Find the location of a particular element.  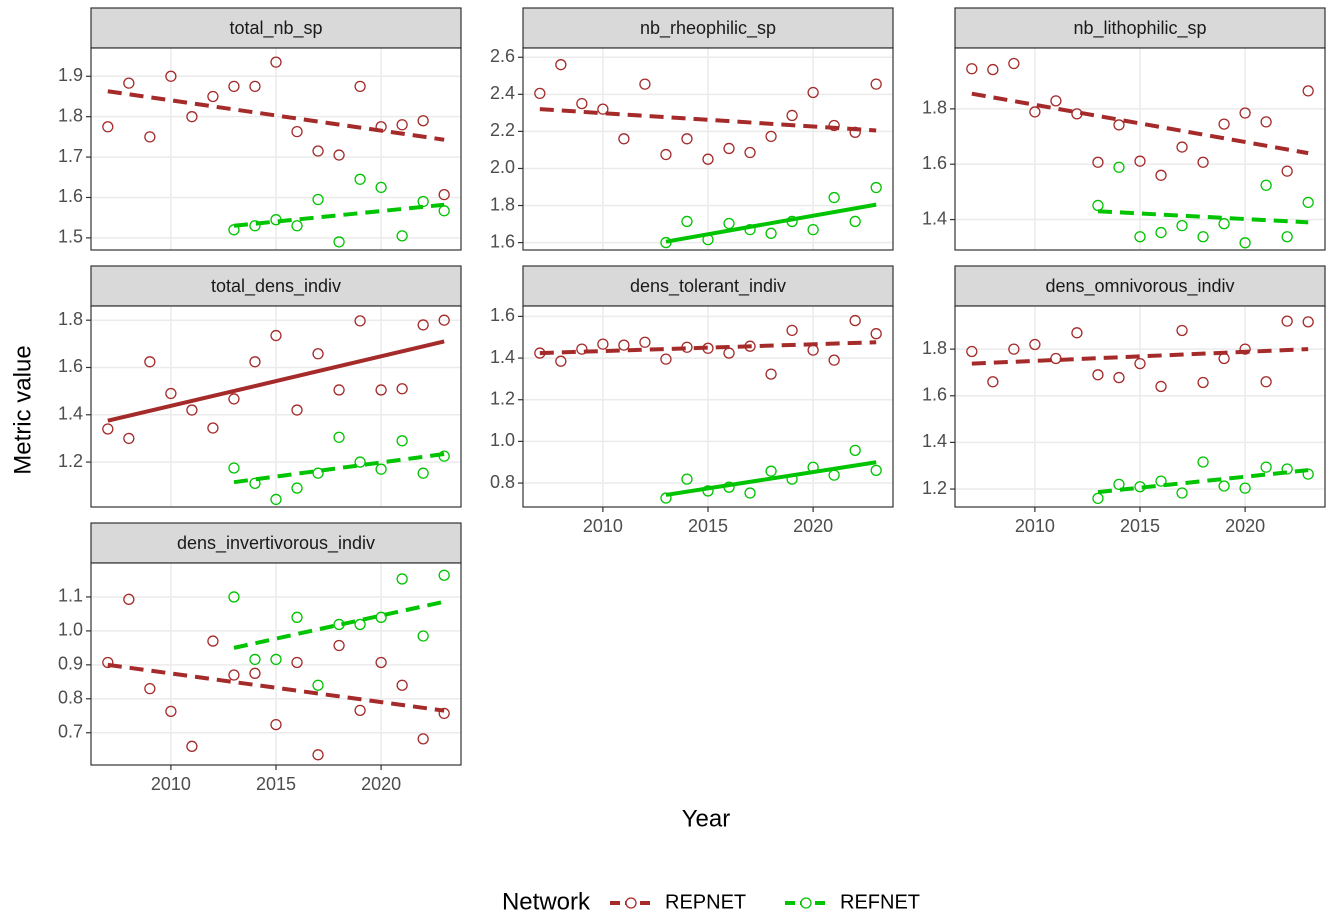

y-tick-label: 1.2 is located at coordinates (934, 488).